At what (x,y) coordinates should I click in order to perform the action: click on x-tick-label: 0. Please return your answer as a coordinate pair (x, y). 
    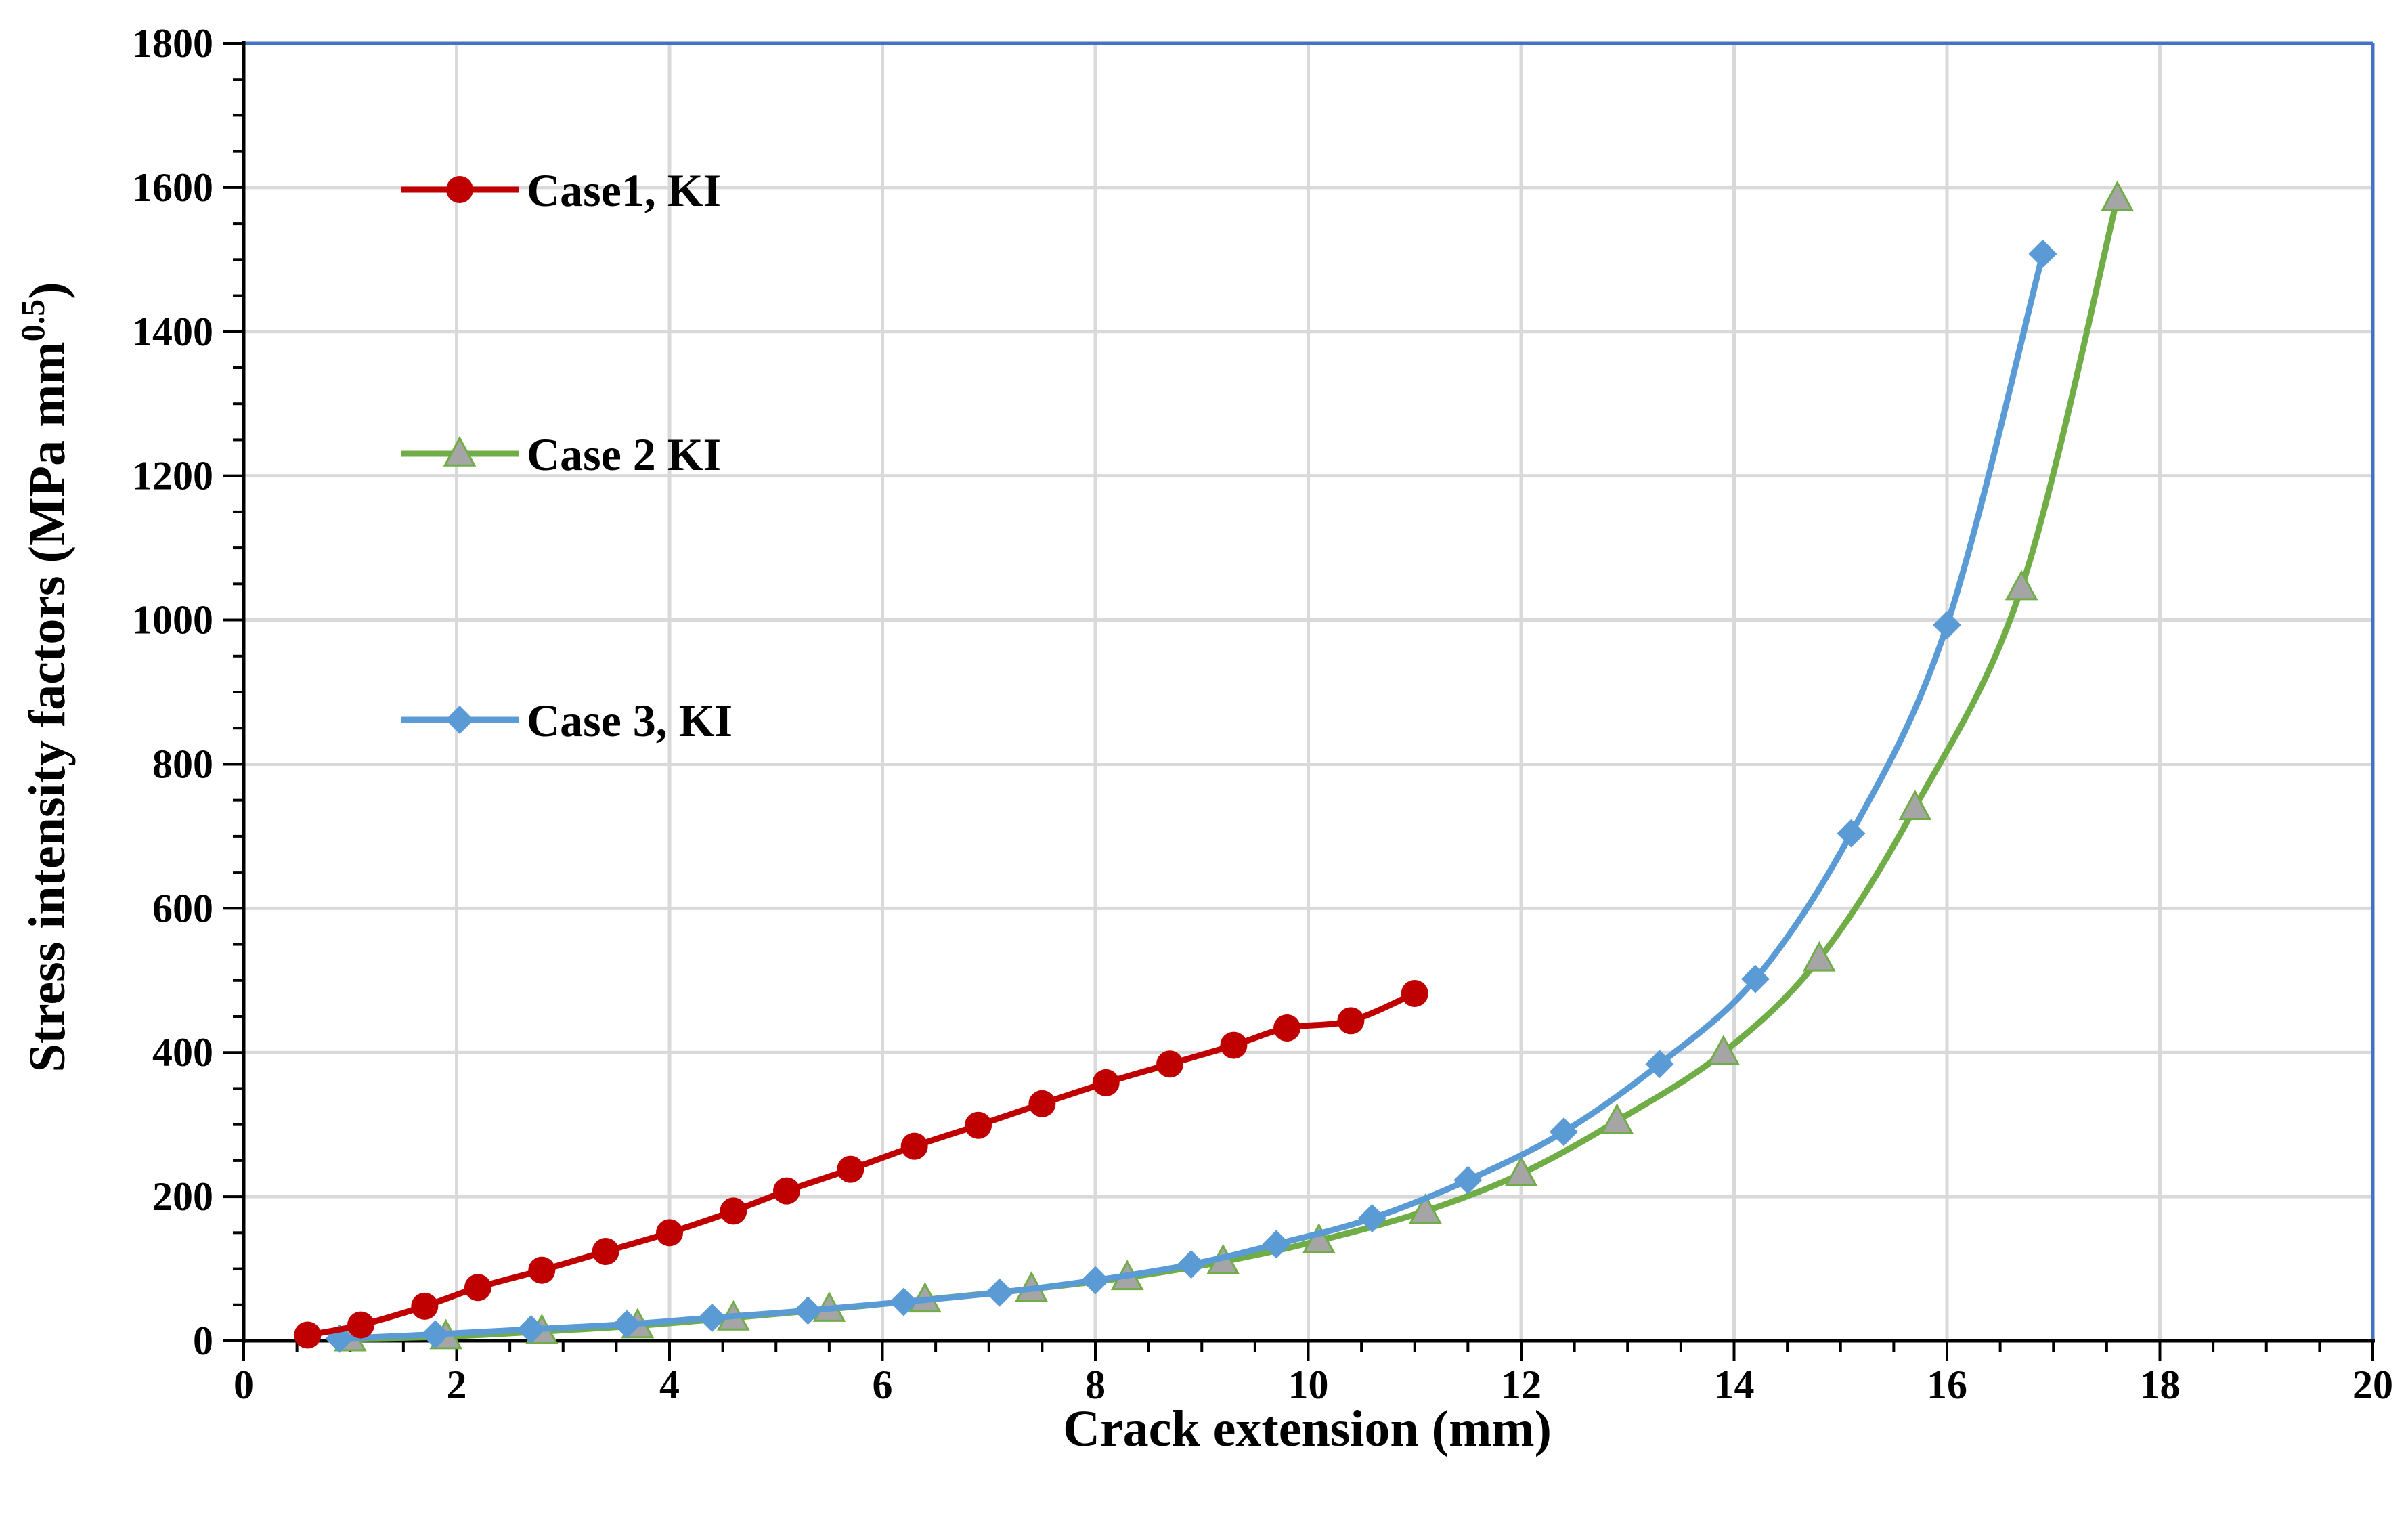
    Looking at the image, I should click on (244, 1385).